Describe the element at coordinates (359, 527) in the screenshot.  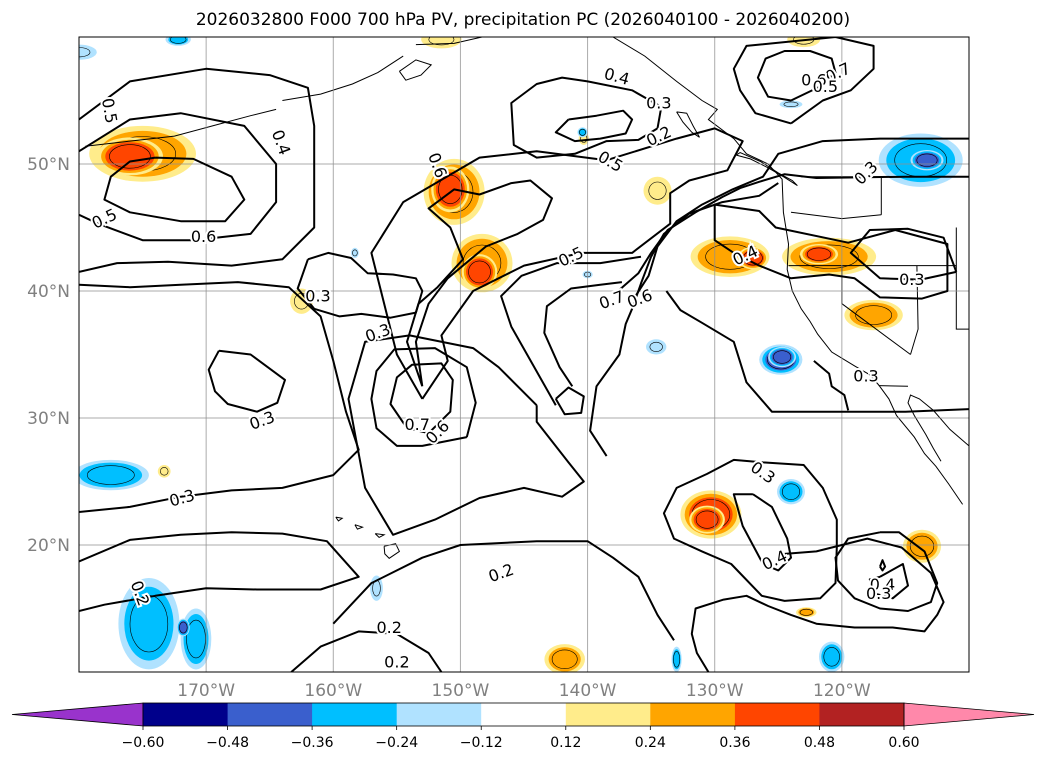
I see `oahu` at that location.